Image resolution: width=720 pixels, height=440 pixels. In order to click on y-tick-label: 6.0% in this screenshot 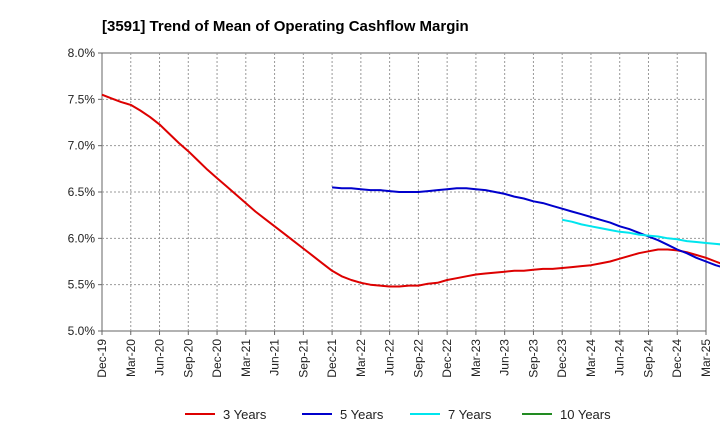, I will do `click(82, 238)`.